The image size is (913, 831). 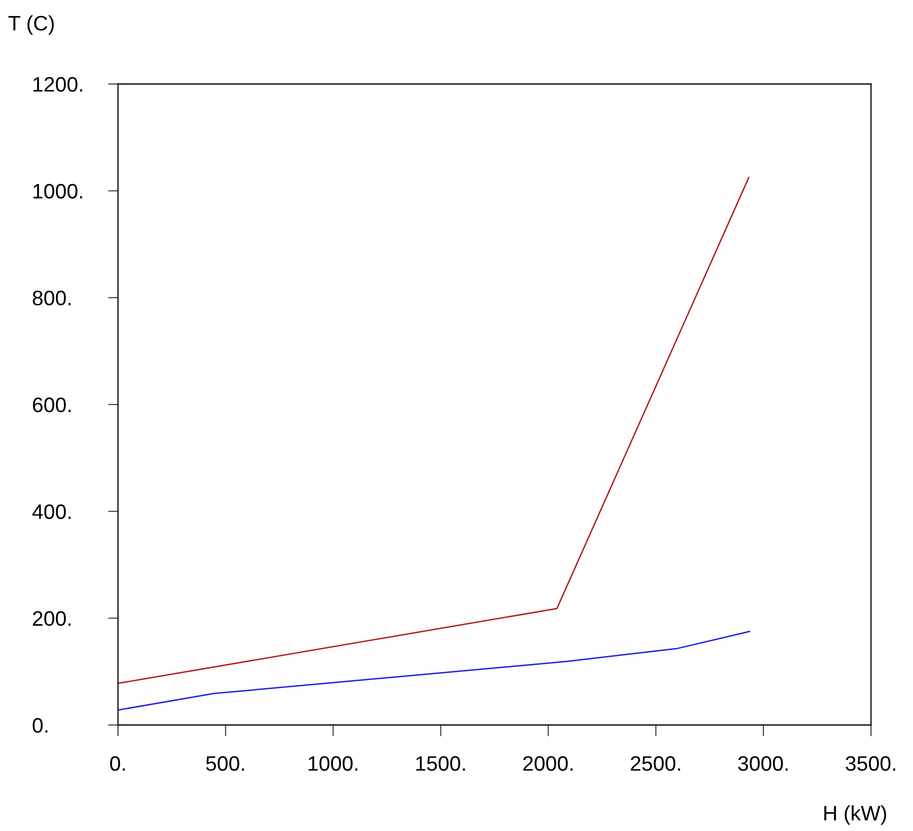 I want to click on y-tick-label: 600., so click(x=51, y=405).